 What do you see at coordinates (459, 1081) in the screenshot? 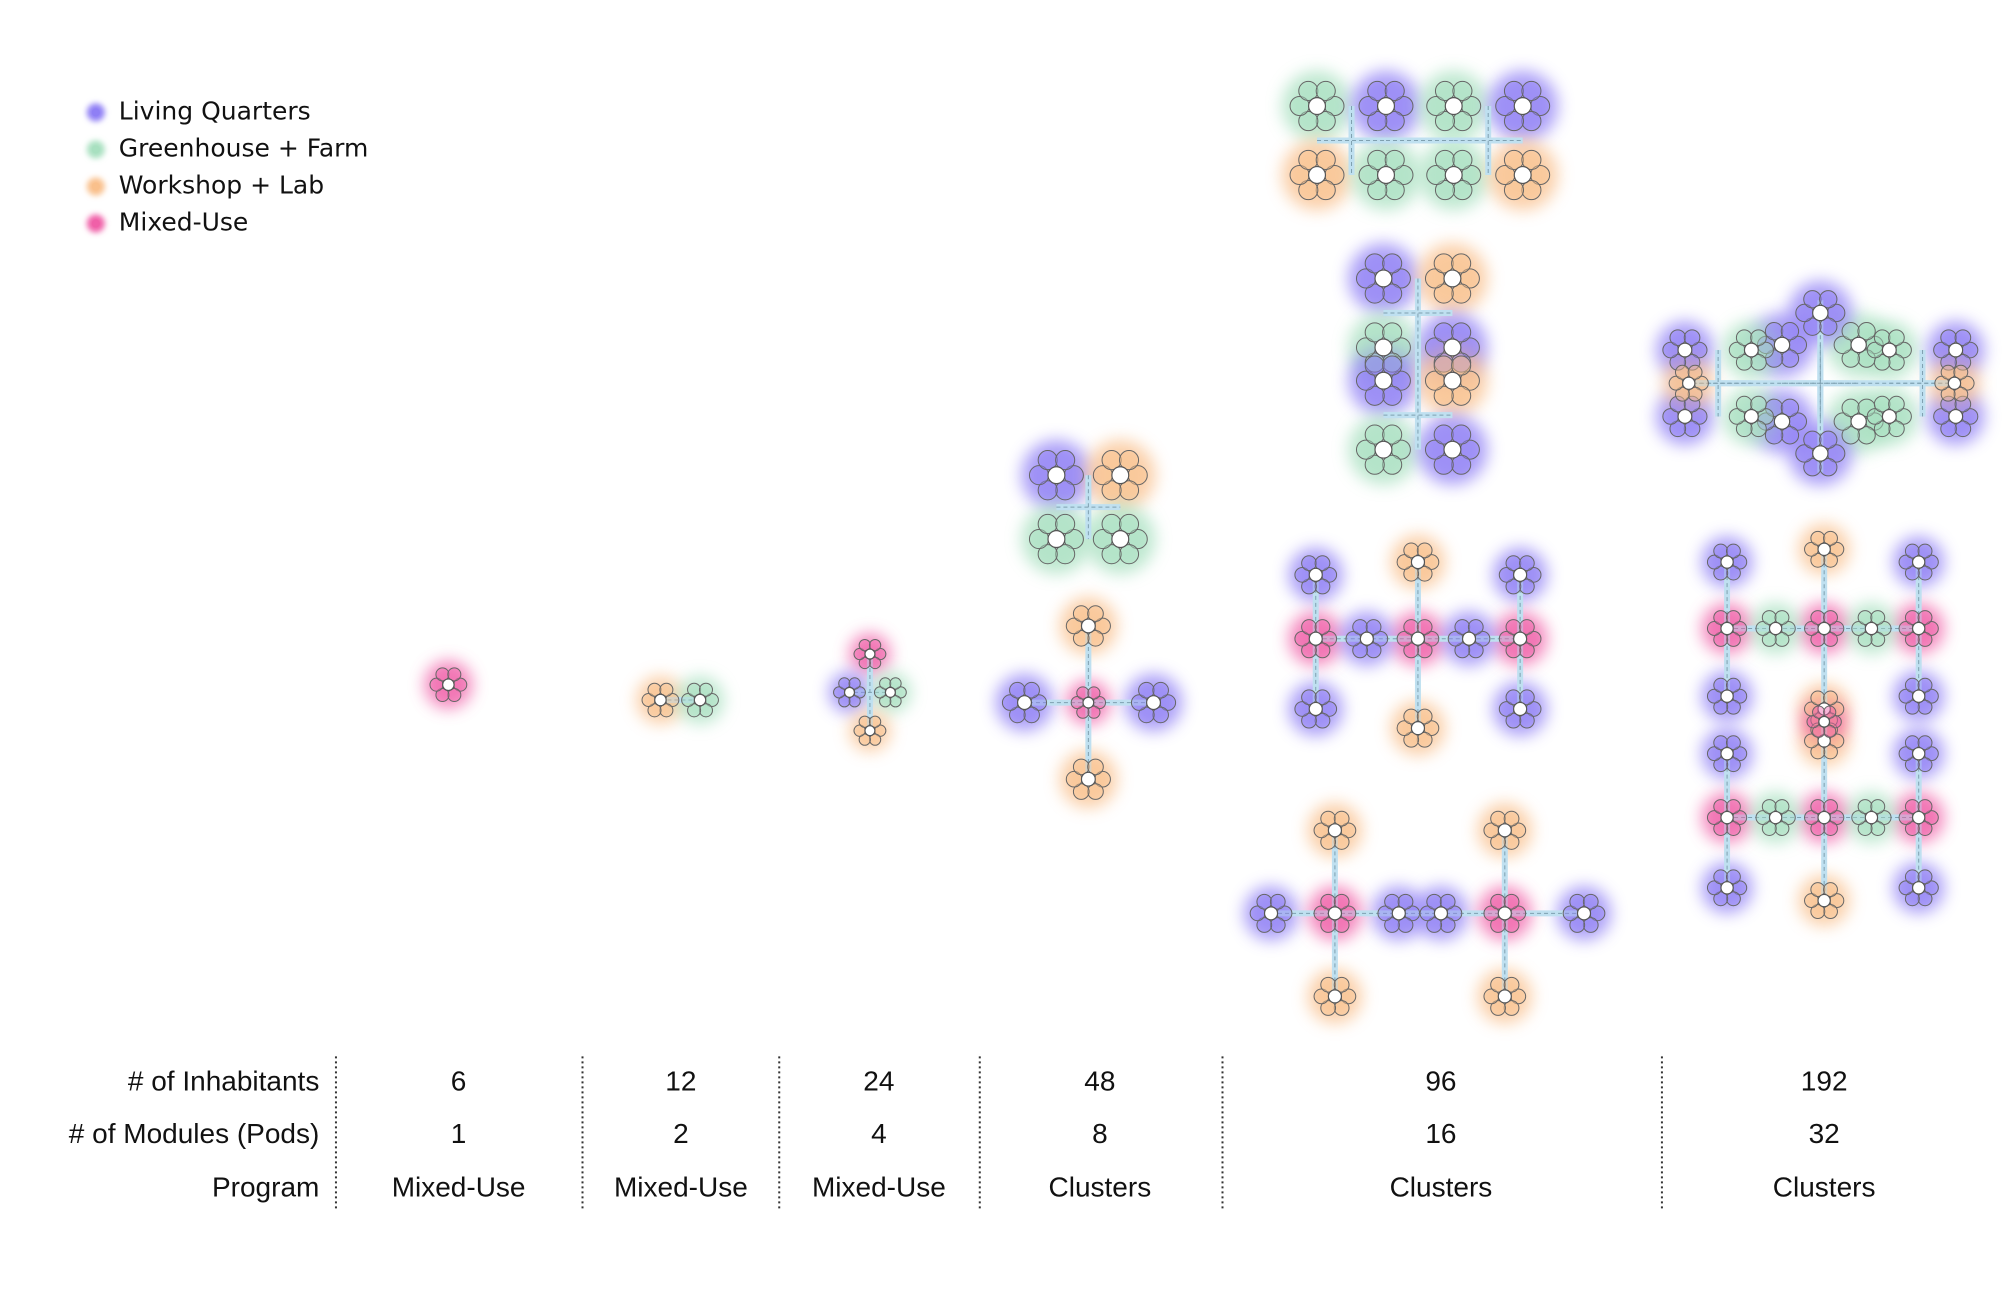
I see `table-cell: 6` at bounding box center [459, 1081].